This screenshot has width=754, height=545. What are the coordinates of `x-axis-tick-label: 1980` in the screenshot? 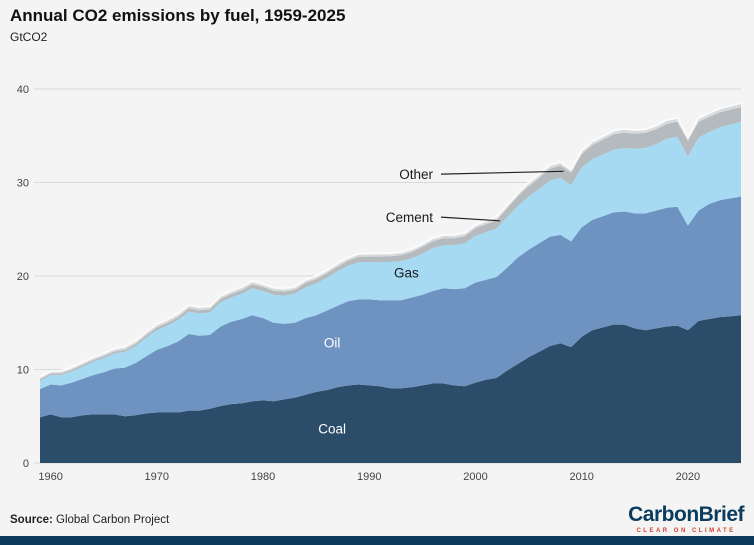 It's located at (263, 477).